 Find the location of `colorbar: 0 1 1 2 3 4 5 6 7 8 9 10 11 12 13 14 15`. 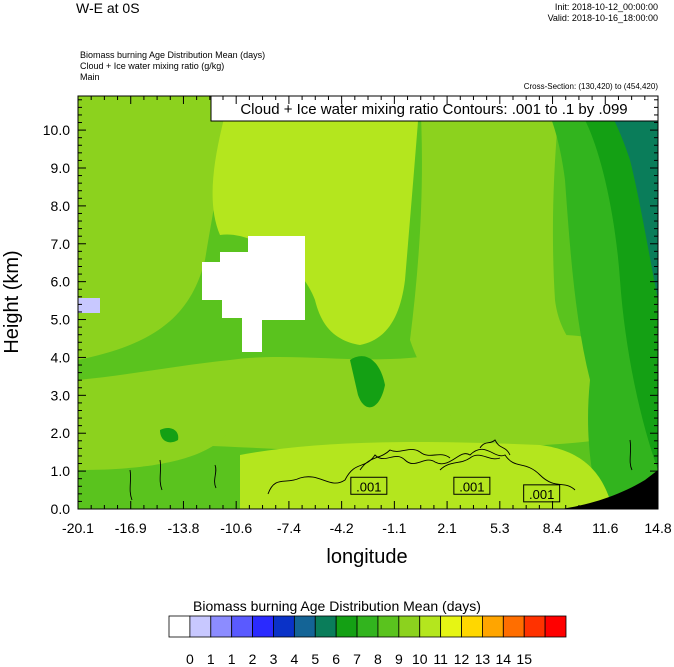

colorbar: 0 1 1 2 3 4 5 6 7 8 9 10 11 12 13 14 15 is located at coordinates (367, 641).